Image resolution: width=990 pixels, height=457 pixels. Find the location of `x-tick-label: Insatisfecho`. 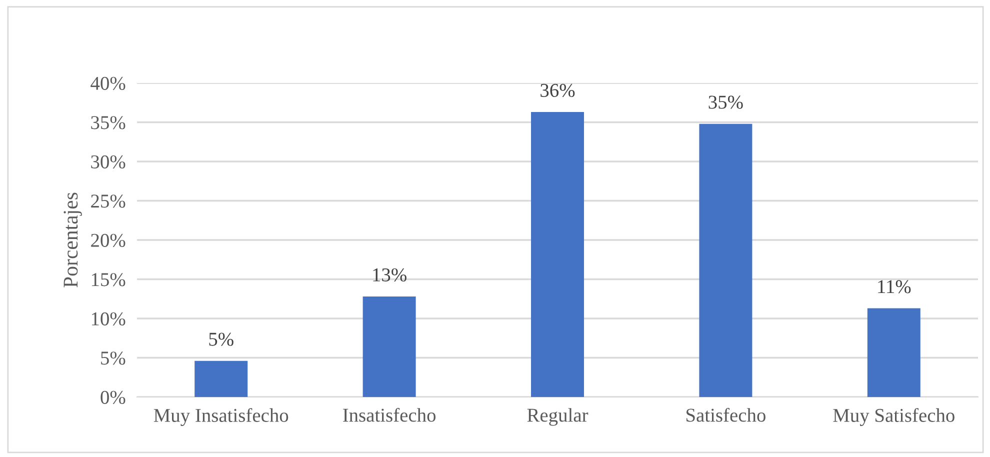

x-tick-label: Insatisfecho is located at coordinates (389, 415).